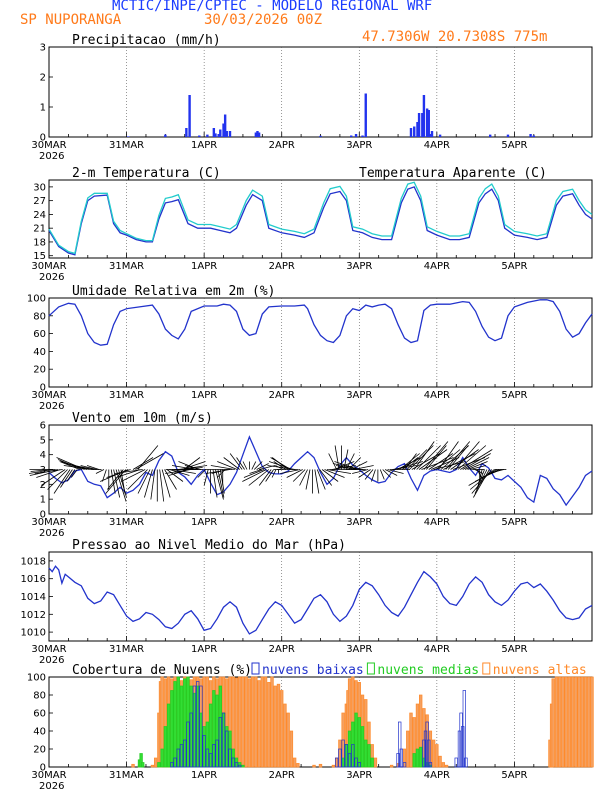 The image size is (612, 792). Describe the element at coordinates (174, 291) in the screenshot. I see `panel-title: Umidade Relativa em 2m (%)` at that location.